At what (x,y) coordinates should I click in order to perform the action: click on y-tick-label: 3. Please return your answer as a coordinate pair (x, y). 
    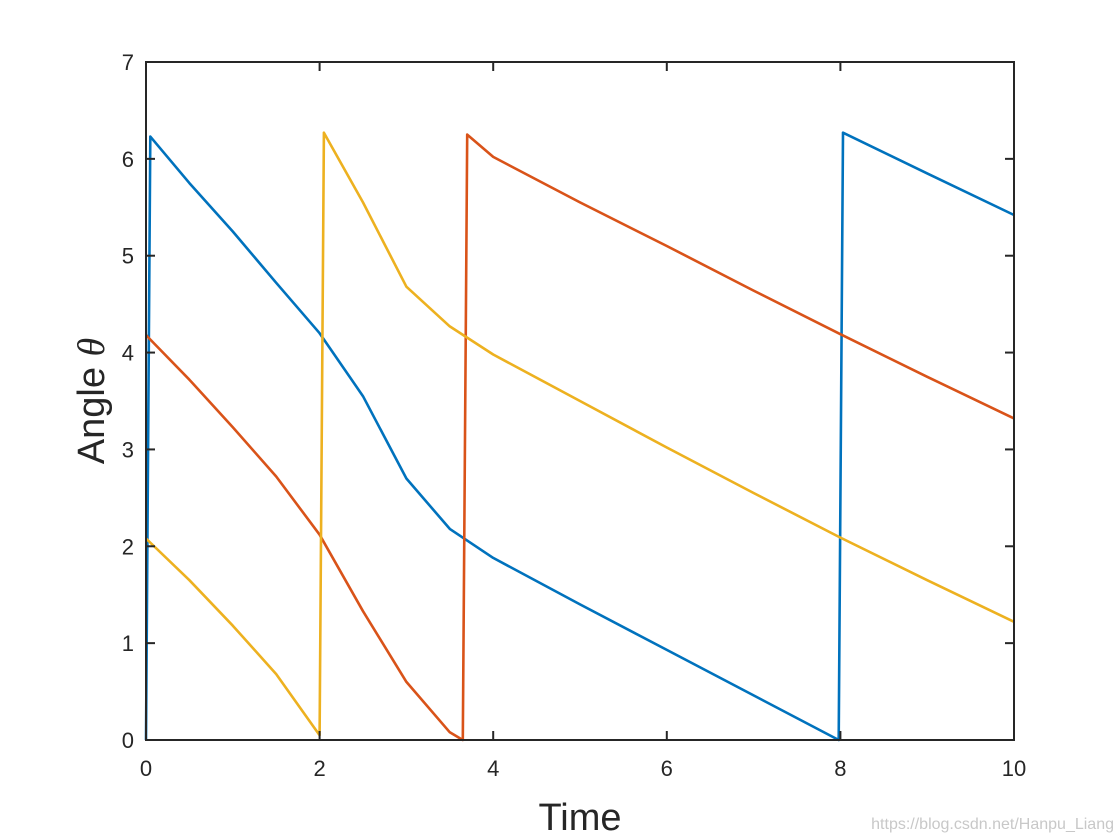
    Looking at the image, I should click on (128, 449).